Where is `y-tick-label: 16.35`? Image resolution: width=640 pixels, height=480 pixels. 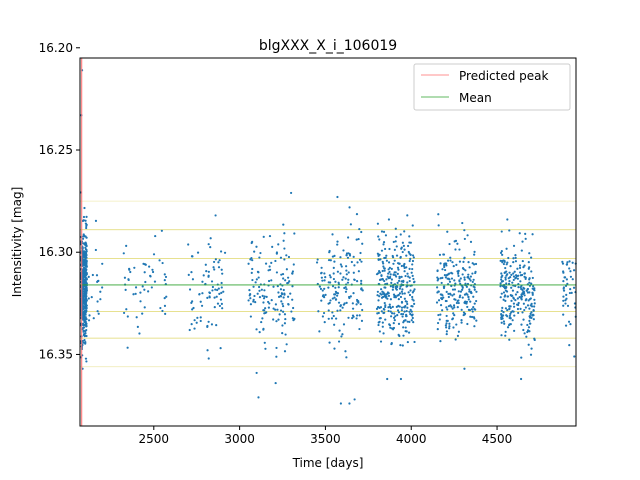 y-tick-label: 16.35 is located at coordinates (56, 354).